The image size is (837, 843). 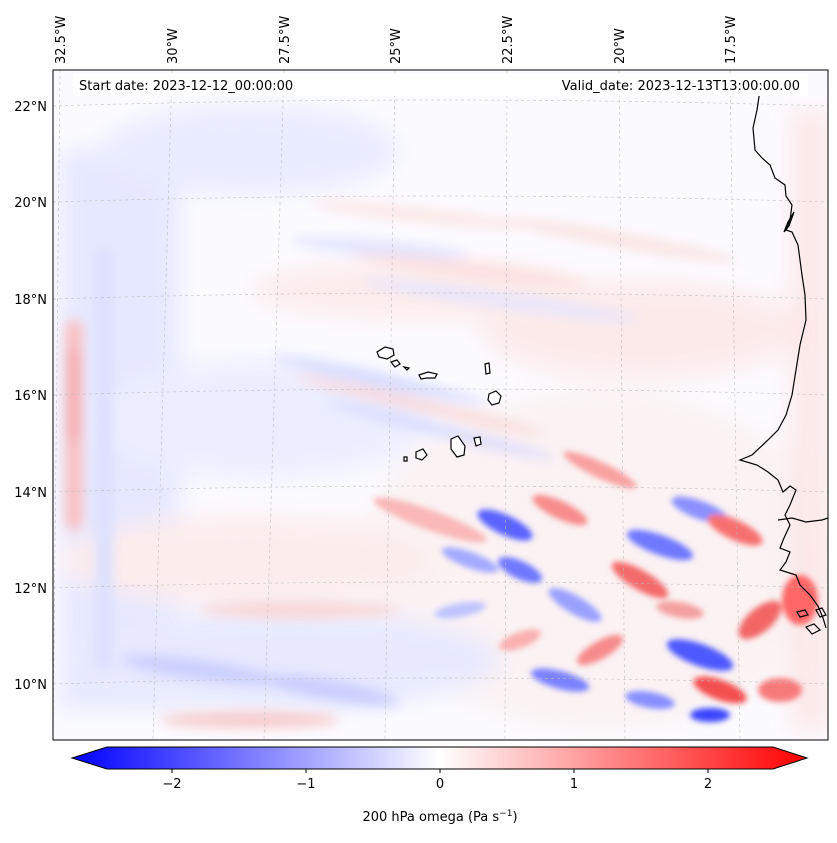 I want to click on omega-field-west-streak, so click(x=89, y=460).